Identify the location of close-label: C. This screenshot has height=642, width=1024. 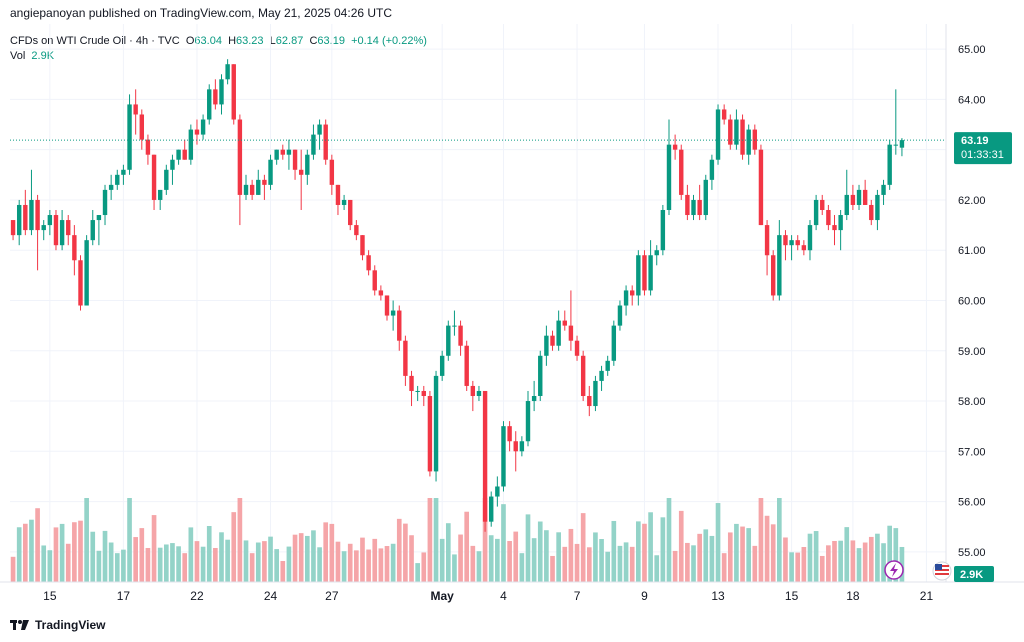
(313, 41).